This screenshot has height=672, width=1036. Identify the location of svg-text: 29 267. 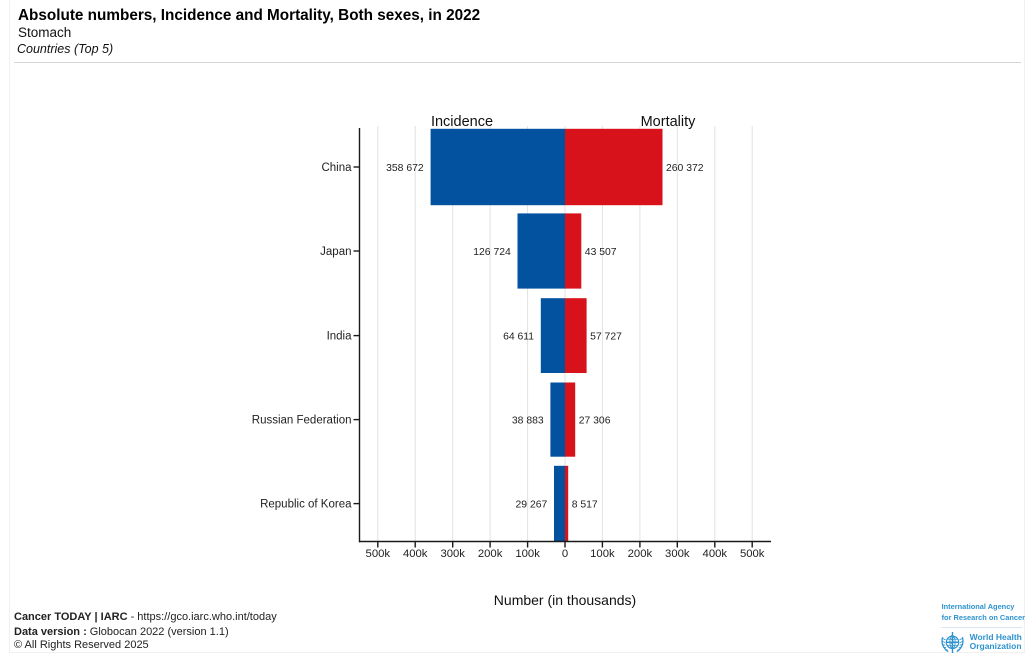
(532, 504).